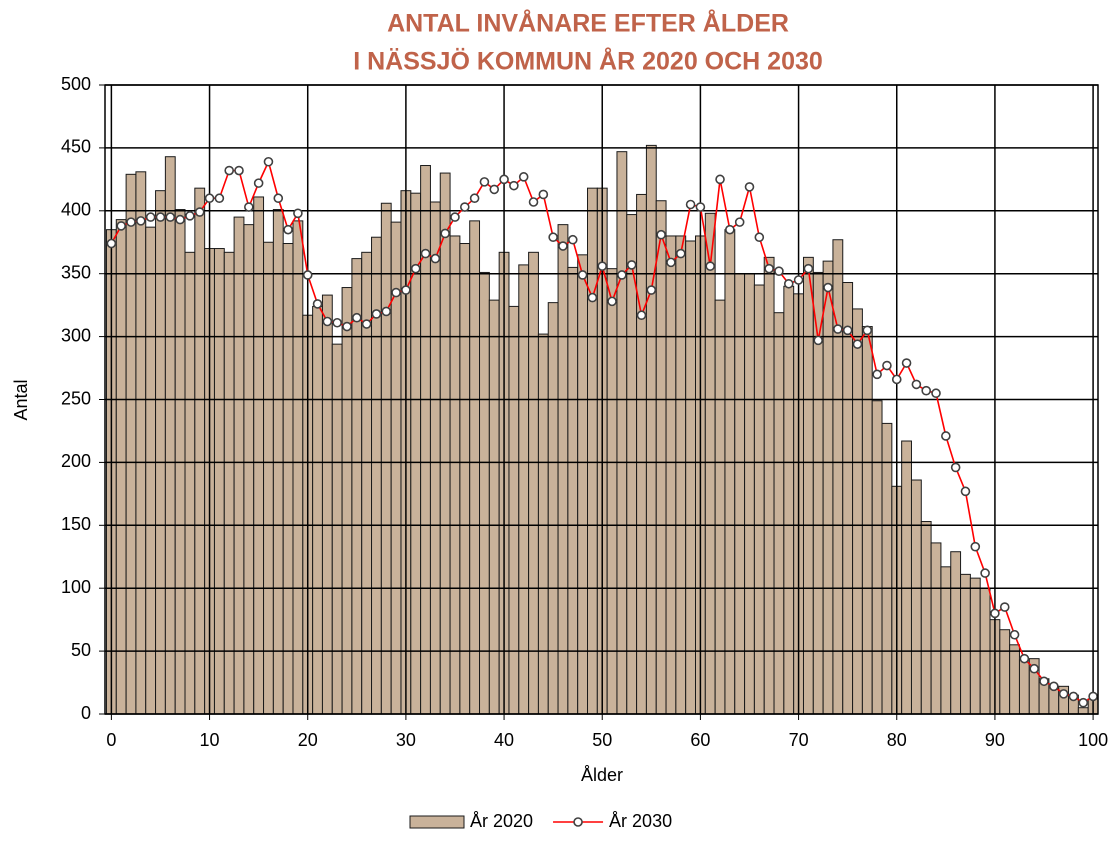 This screenshot has height=858, width=1117. Describe the element at coordinates (21, 399) in the screenshot. I see `y-axis-label: Antal` at that location.